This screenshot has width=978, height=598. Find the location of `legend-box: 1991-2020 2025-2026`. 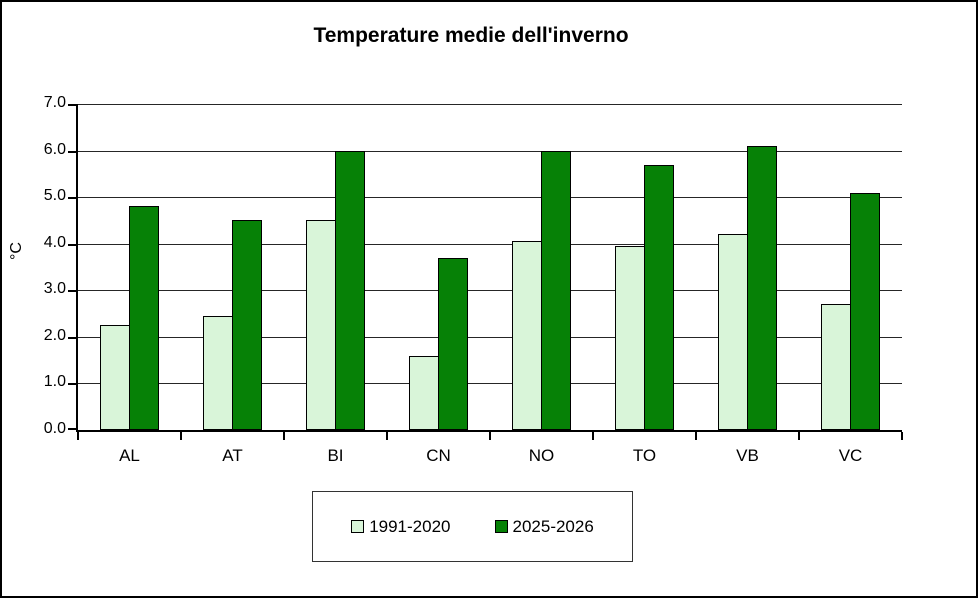

legend-box: 1991-2020 2025-2026 is located at coordinates (472, 526).